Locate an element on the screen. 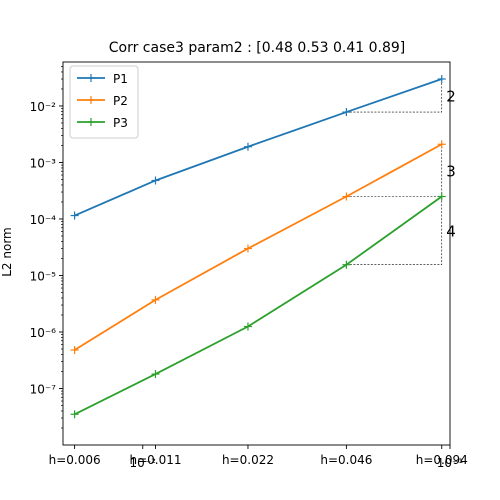 The width and height of the screenshot is (500, 500). legend: P1 P2 P3 is located at coordinates (104, 102).